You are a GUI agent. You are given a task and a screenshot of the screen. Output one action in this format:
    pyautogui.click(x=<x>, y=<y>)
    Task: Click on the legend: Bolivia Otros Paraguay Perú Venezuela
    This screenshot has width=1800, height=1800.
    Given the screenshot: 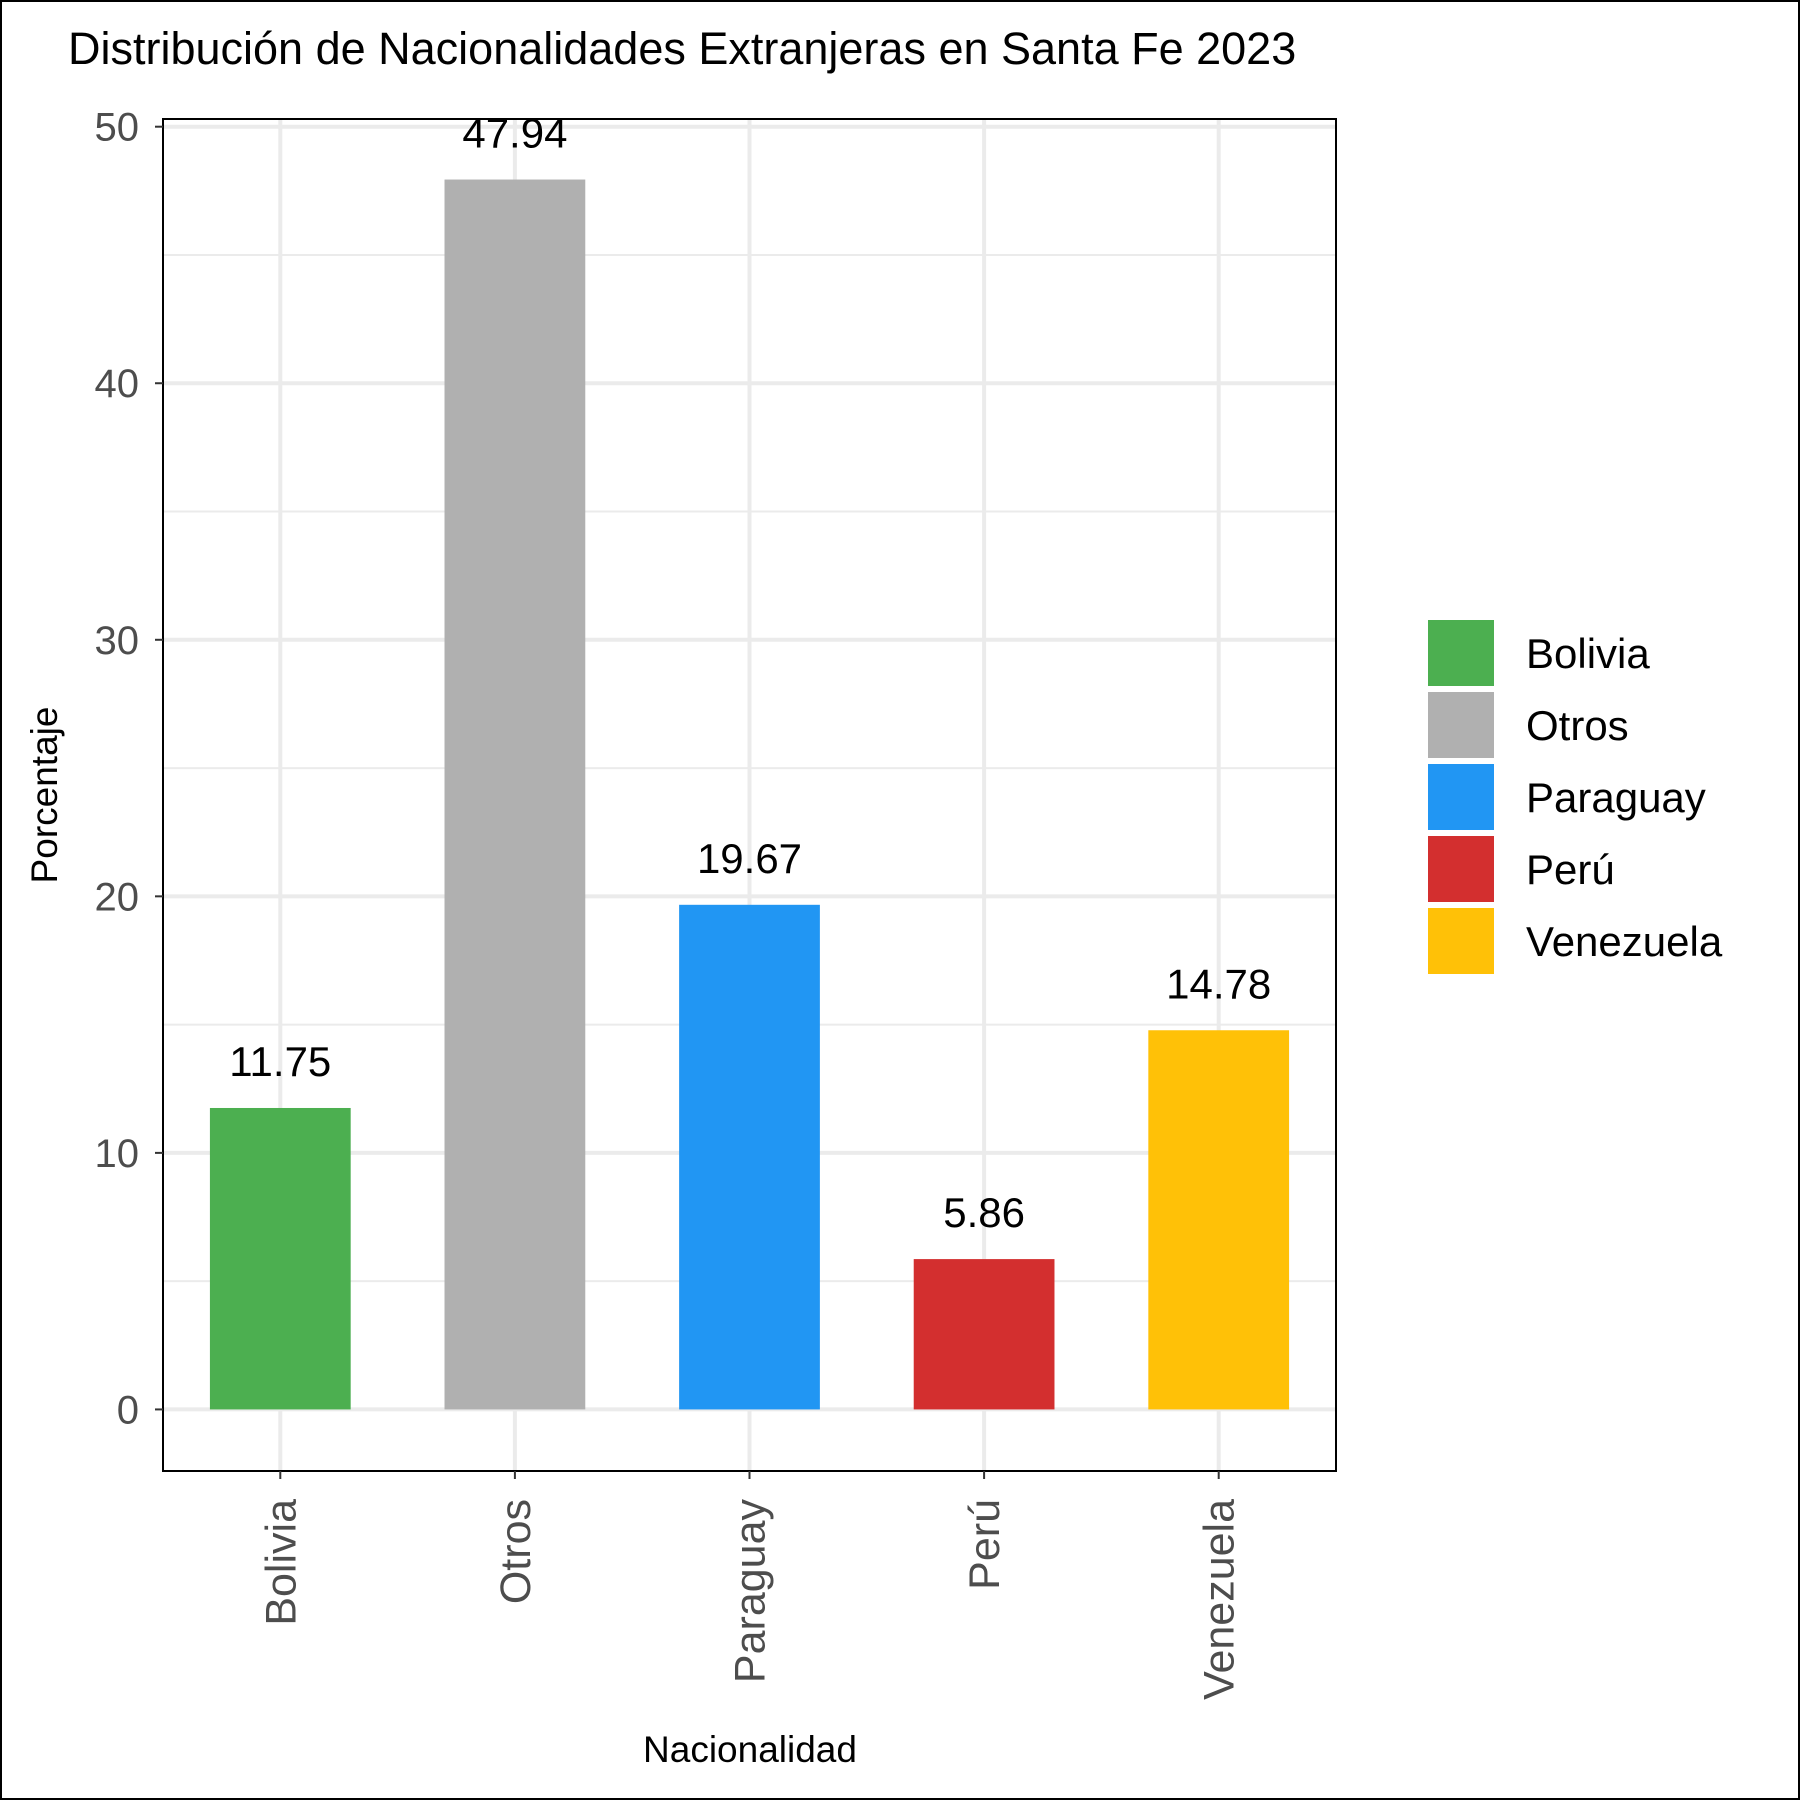 What is the action you would take?
    pyautogui.click(x=1575, y=797)
    